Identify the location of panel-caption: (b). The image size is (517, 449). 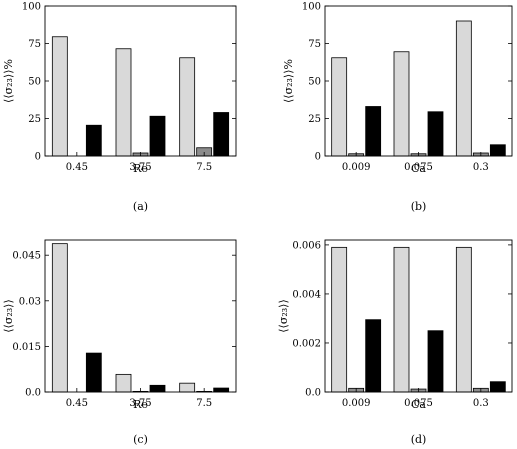
(419, 206).